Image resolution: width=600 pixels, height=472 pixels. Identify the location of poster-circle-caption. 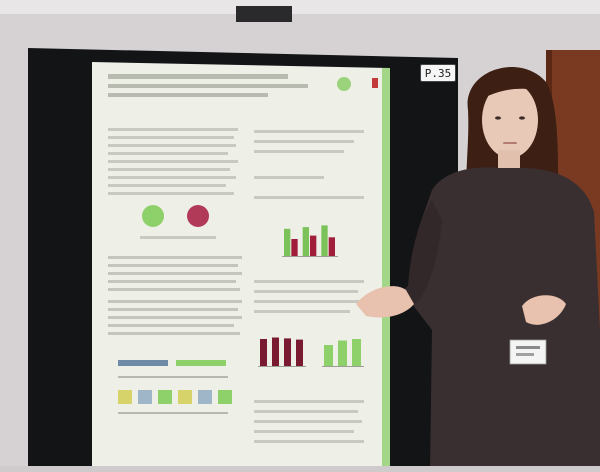
(178, 237).